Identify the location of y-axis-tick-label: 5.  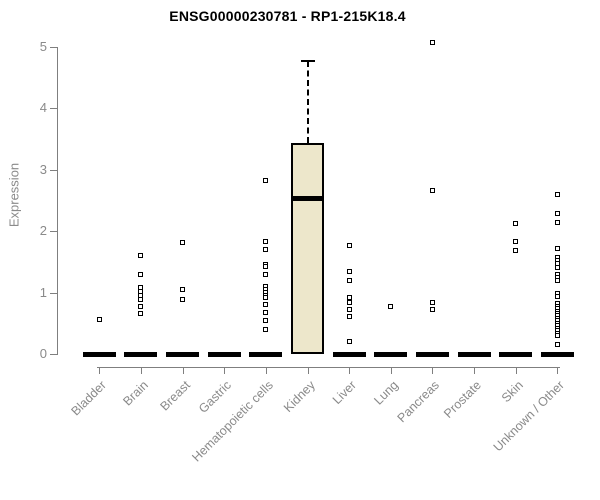
(43, 46).